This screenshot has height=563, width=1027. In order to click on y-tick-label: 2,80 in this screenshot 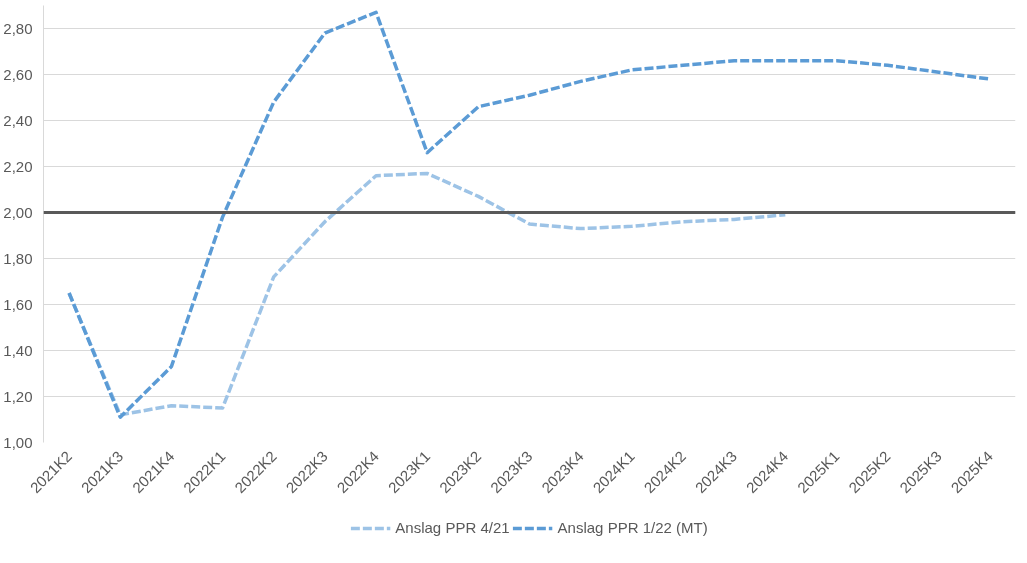, I will do `click(18, 28)`.